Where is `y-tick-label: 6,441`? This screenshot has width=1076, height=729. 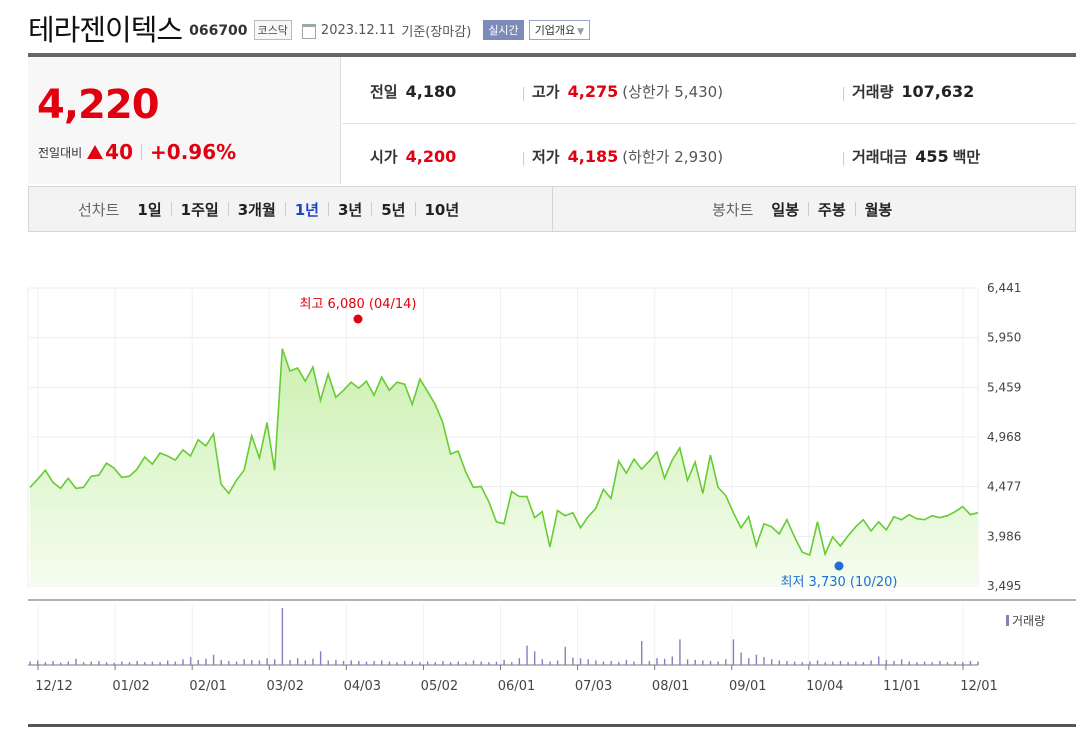
y-tick-label: 6,441 is located at coordinates (1004, 288).